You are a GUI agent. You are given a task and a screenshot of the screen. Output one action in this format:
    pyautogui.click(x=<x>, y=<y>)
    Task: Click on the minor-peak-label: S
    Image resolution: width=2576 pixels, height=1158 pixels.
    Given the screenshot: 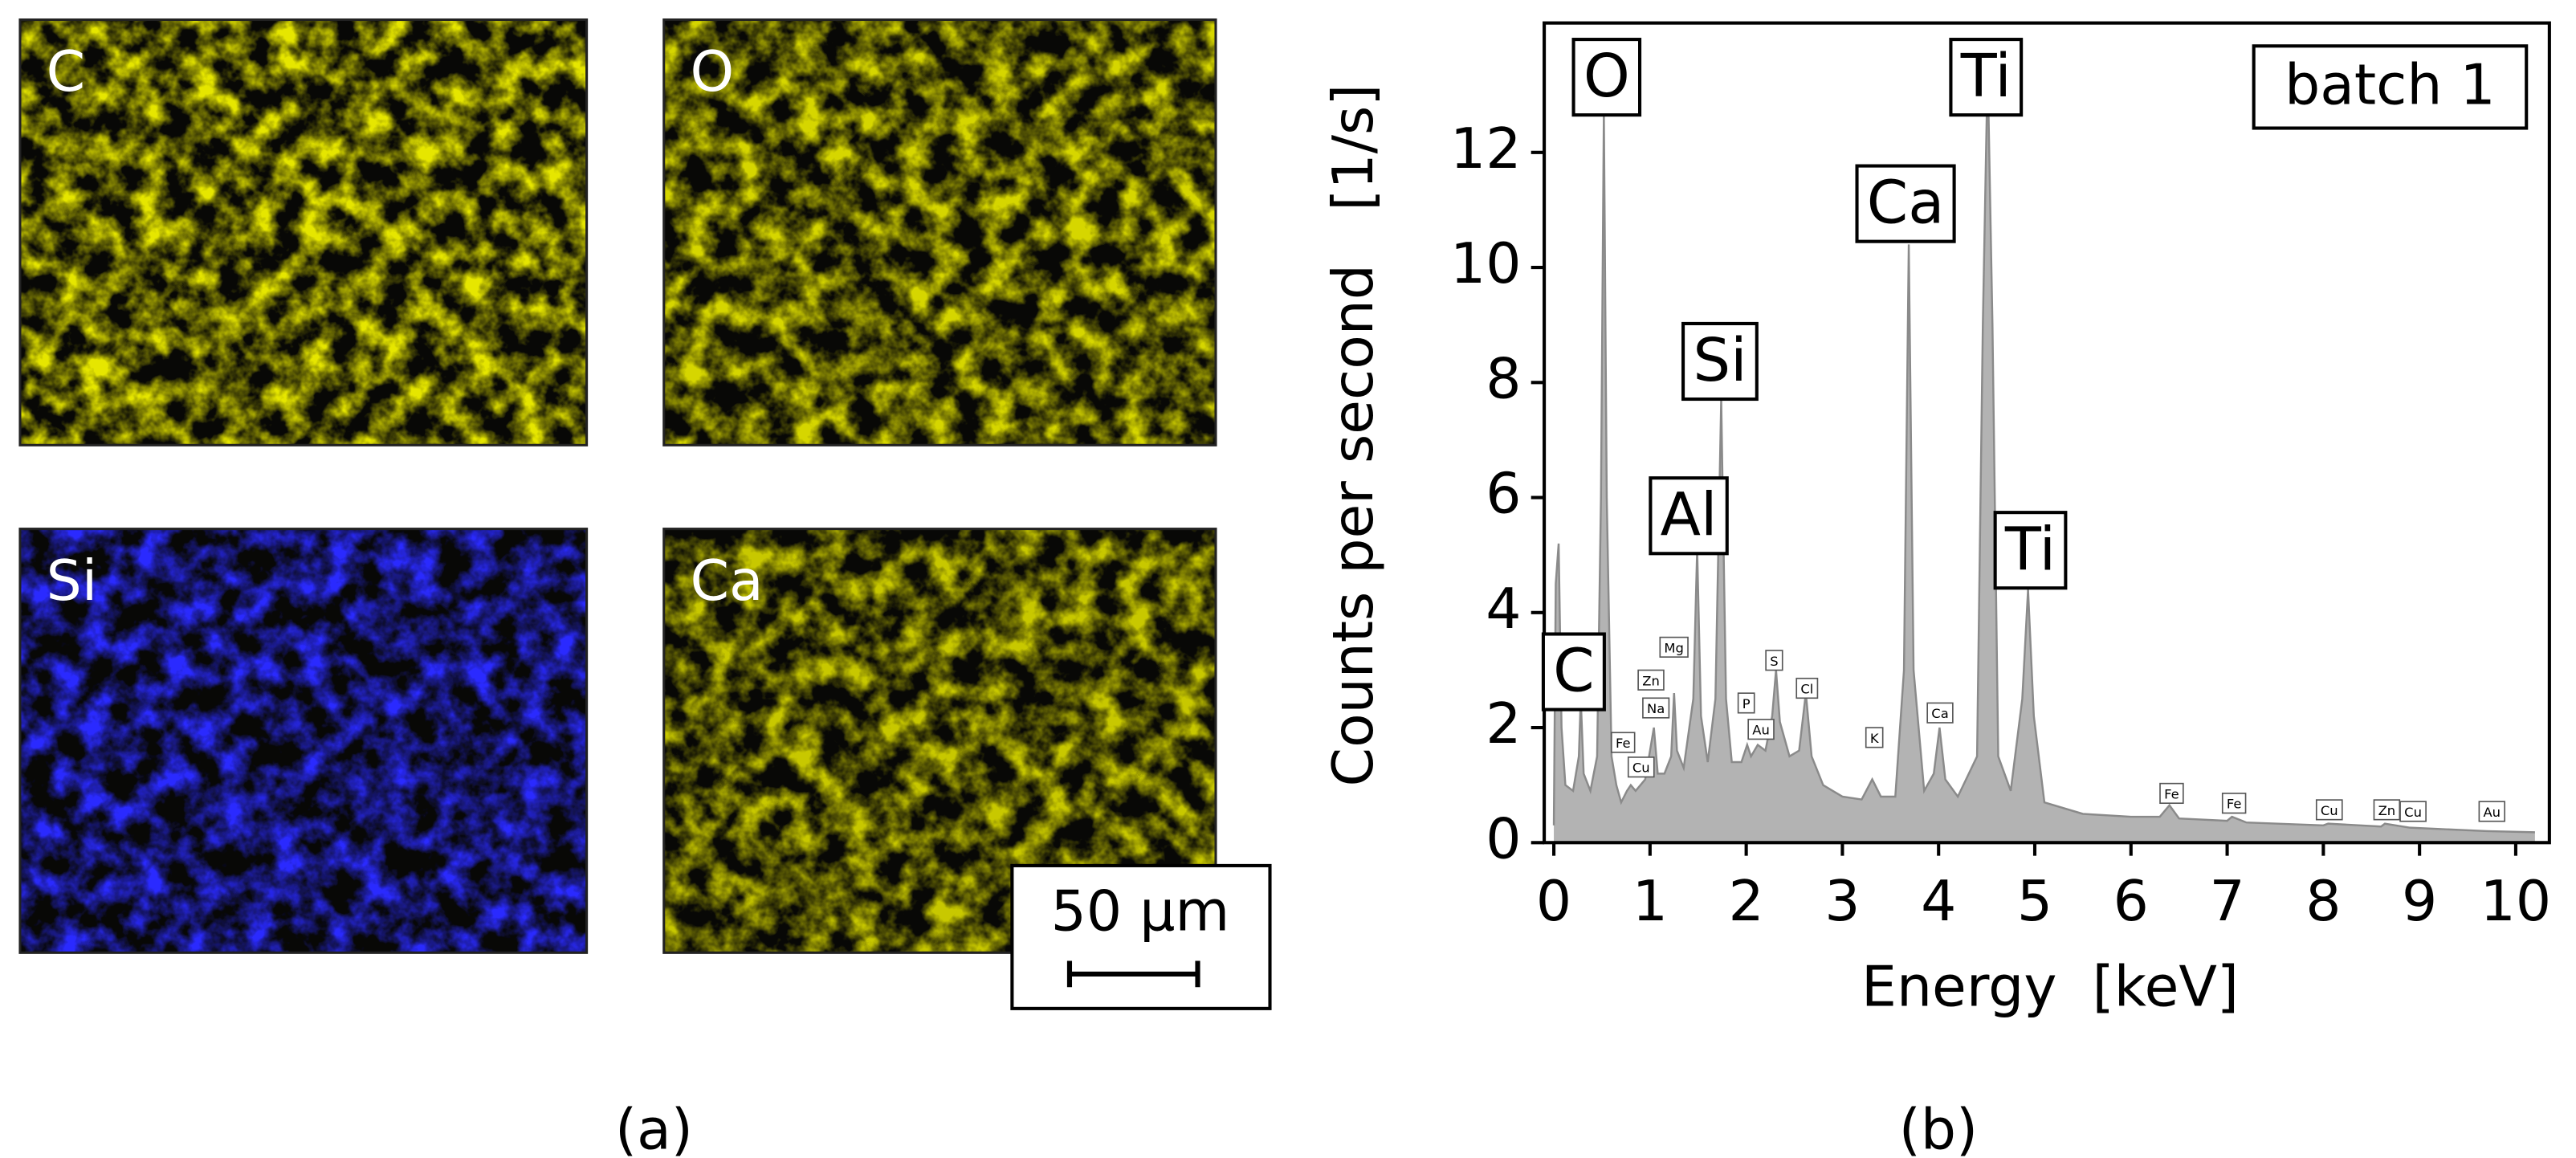 What is the action you would take?
    pyautogui.click(x=1774, y=661)
    